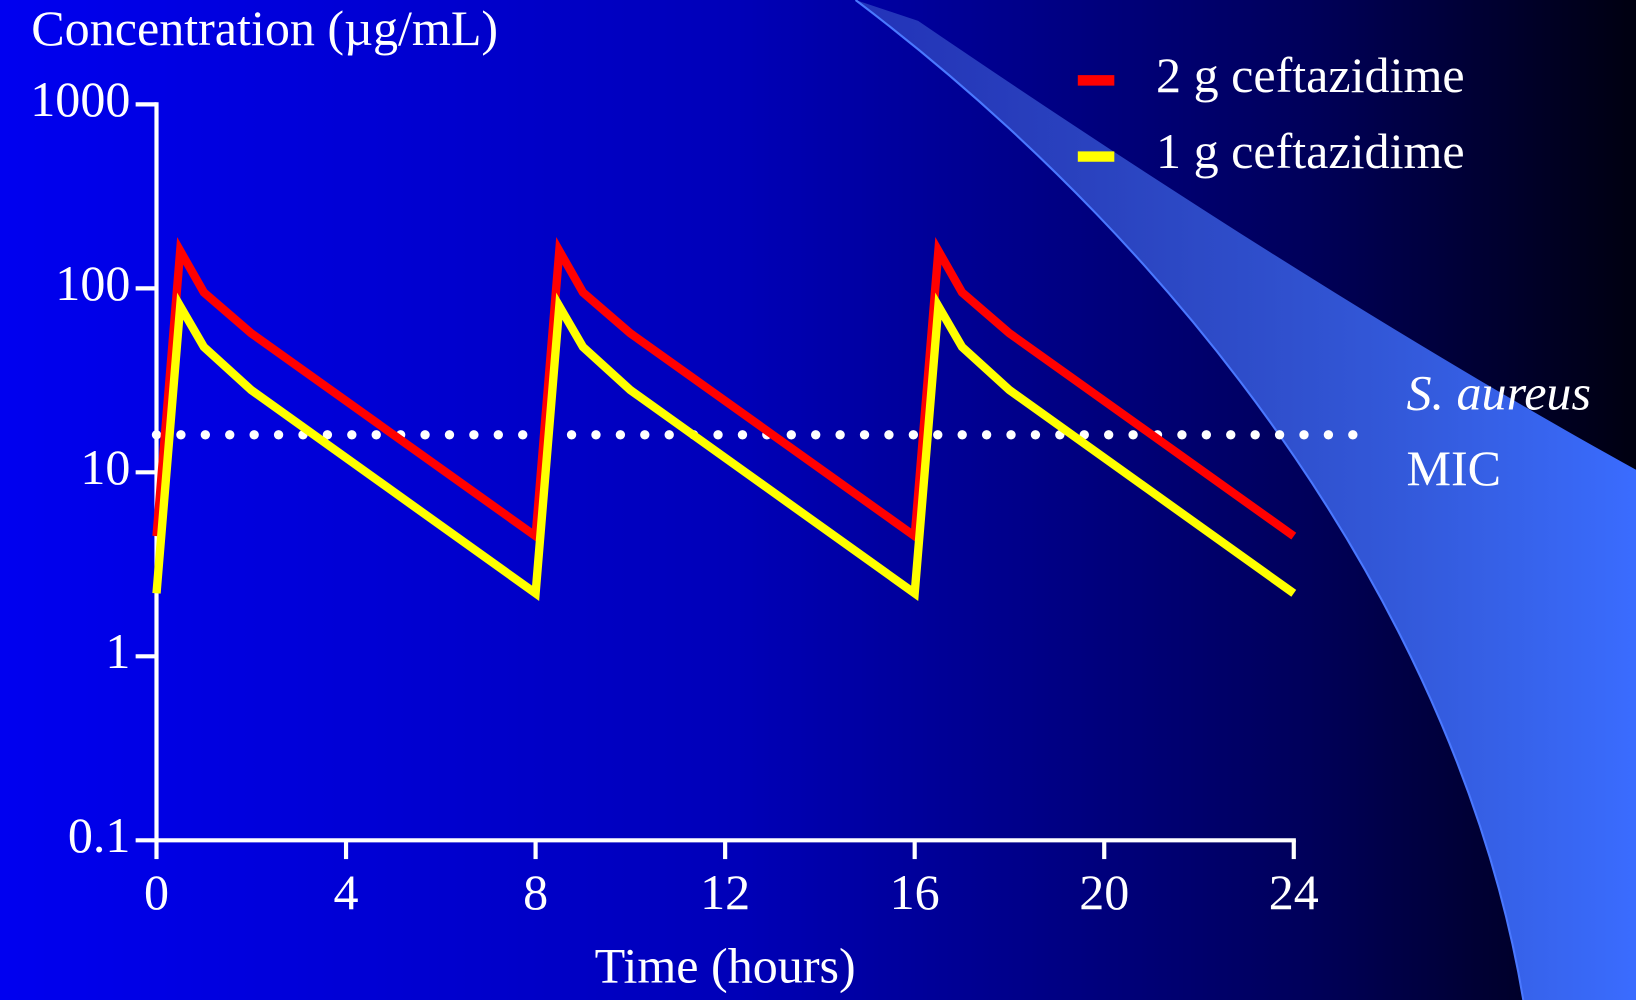 The image size is (1636, 1000). Describe the element at coordinates (99, 835) in the screenshot. I see `y-tick-label: 0.1` at that location.